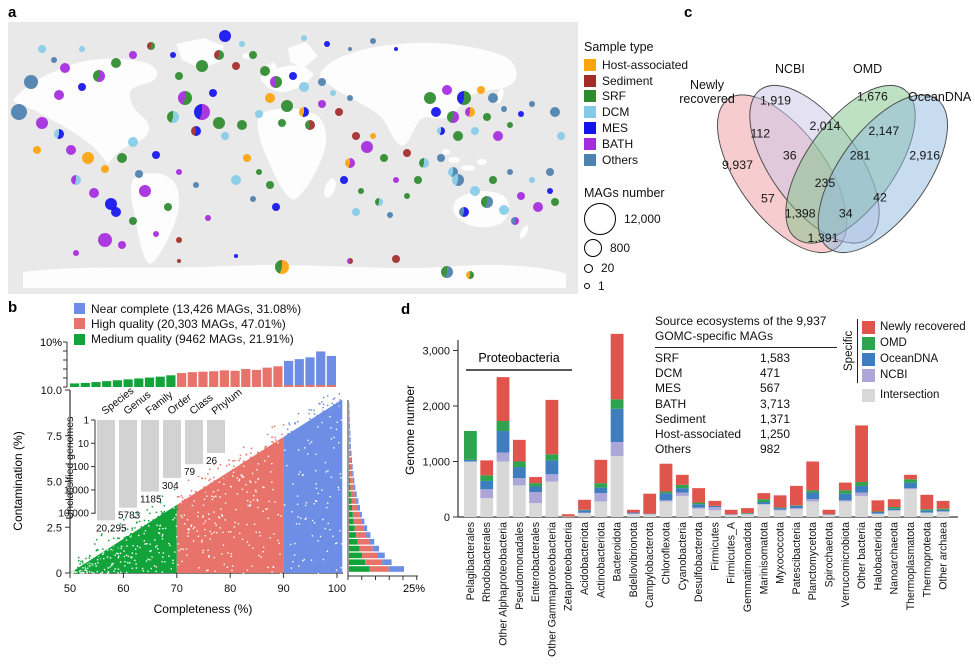  What do you see at coordinates (860, 156) in the screenshot?
I see `venn-count: 281` at bounding box center [860, 156].